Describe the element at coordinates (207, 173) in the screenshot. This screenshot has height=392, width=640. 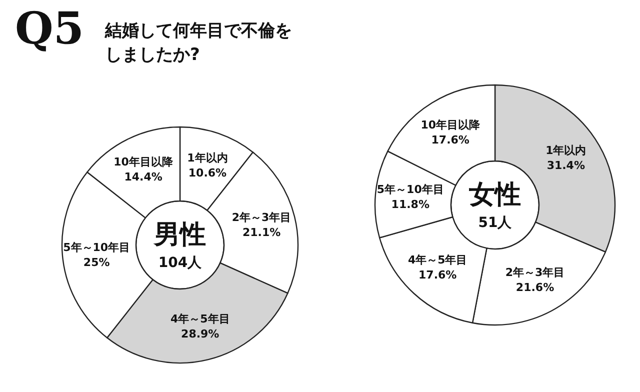
I see `data-label: 10.6%` at that location.